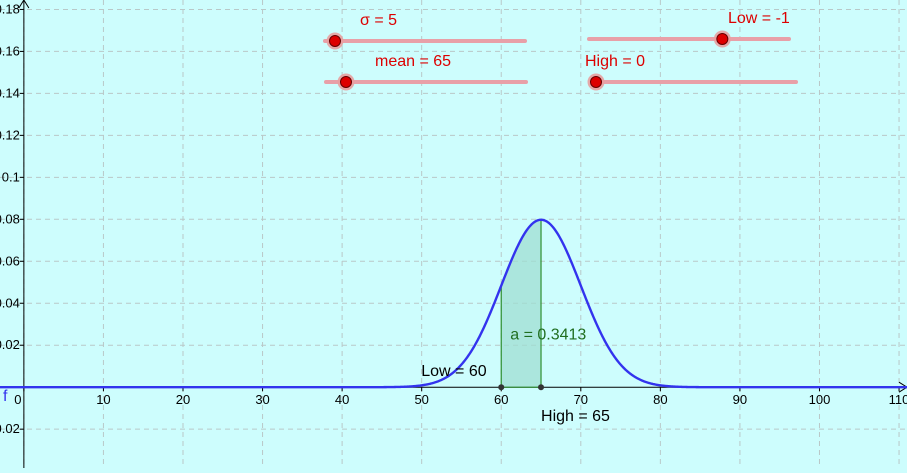  What do you see at coordinates (740, 399) in the screenshot?
I see `x-tick-label: 90` at bounding box center [740, 399].